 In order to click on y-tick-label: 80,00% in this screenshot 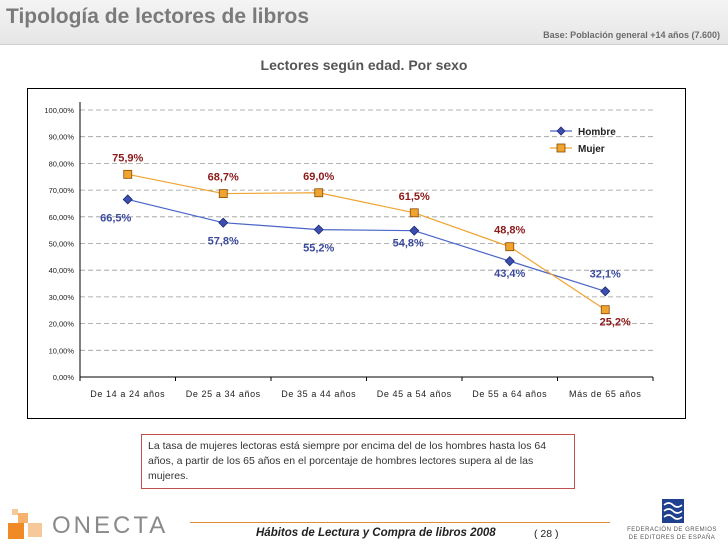, I will do `click(62, 163)`.